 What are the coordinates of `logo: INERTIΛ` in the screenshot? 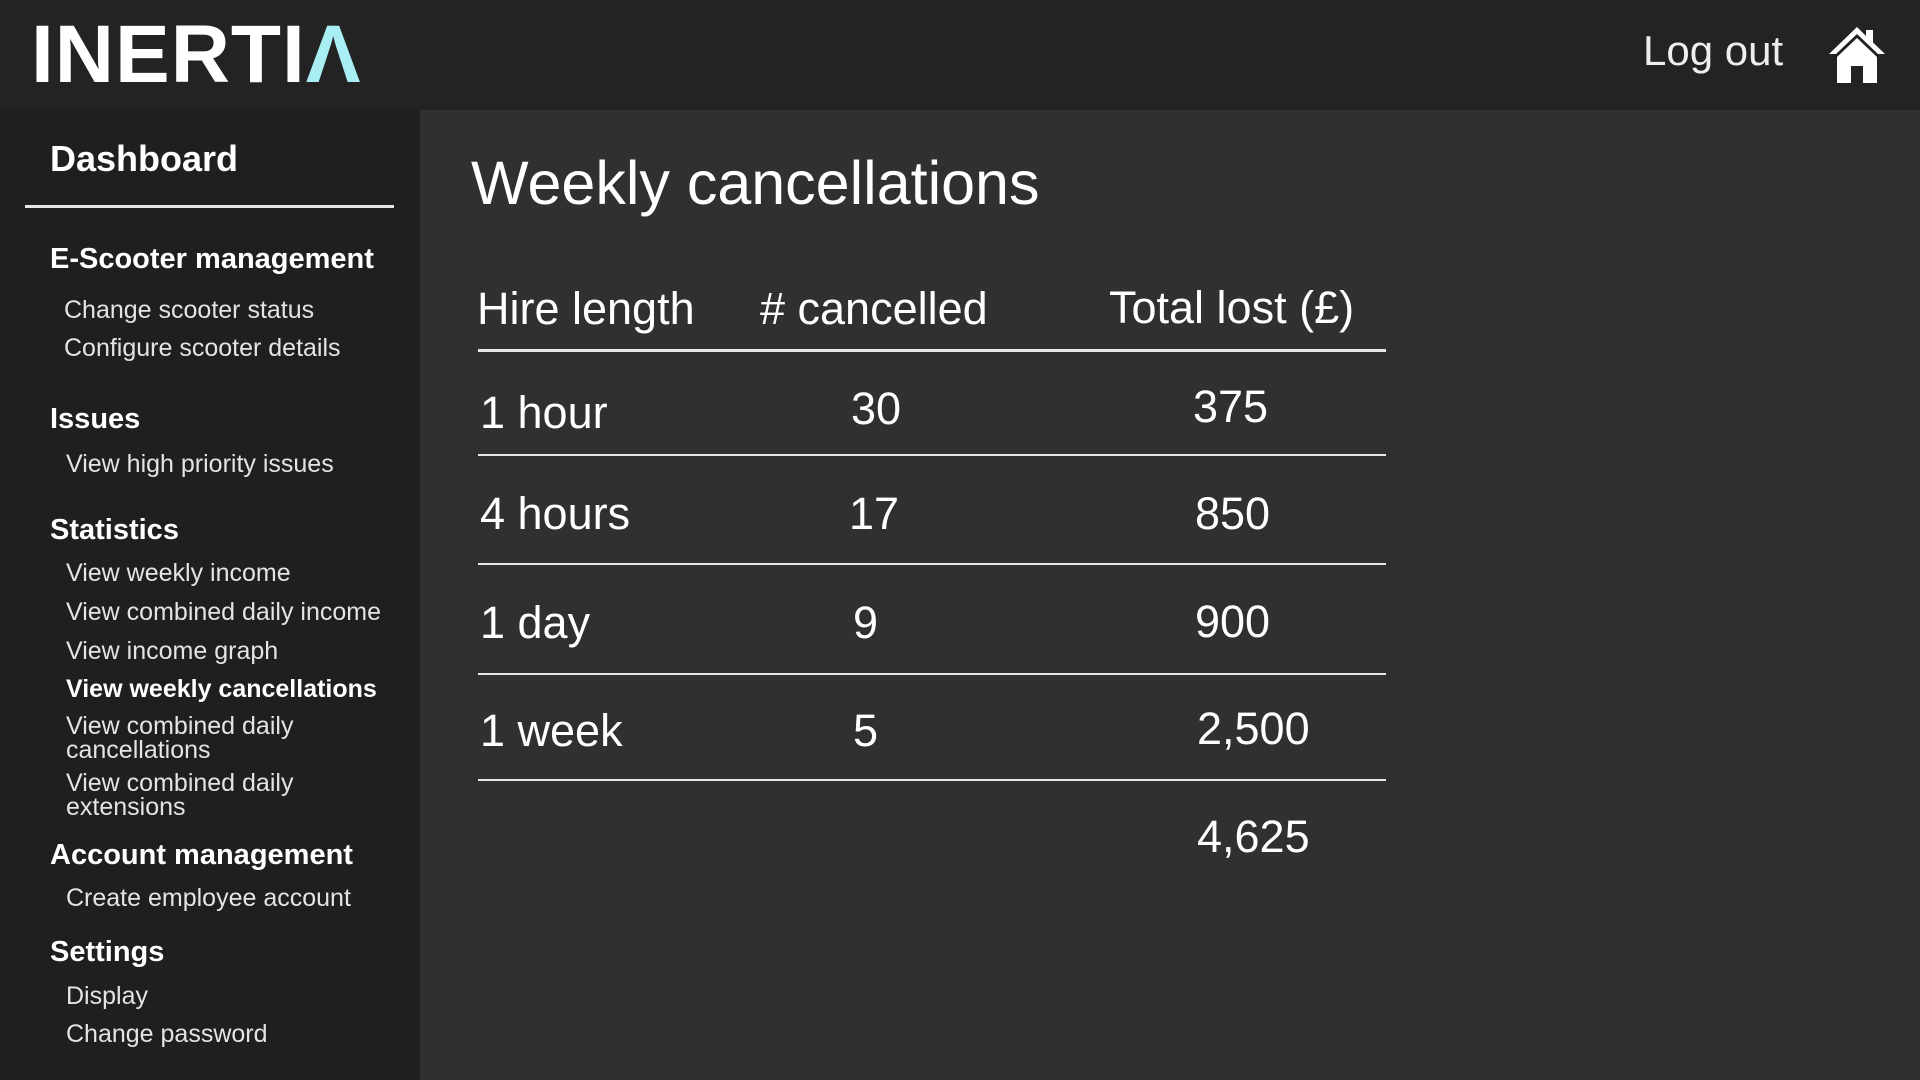 It's located at (196, 55).